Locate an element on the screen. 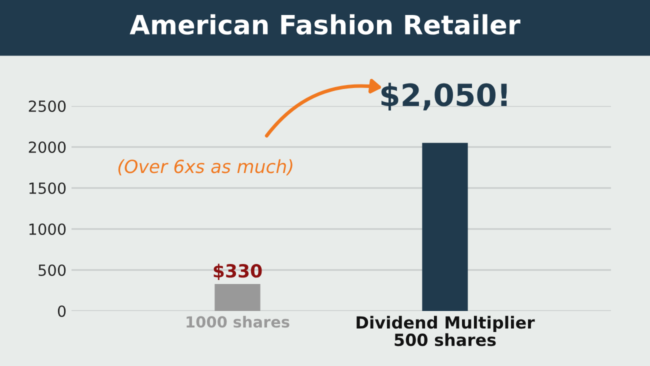 The image size is (650, 366). y-tick-label: 1500 is located at coordinates (47, 188).